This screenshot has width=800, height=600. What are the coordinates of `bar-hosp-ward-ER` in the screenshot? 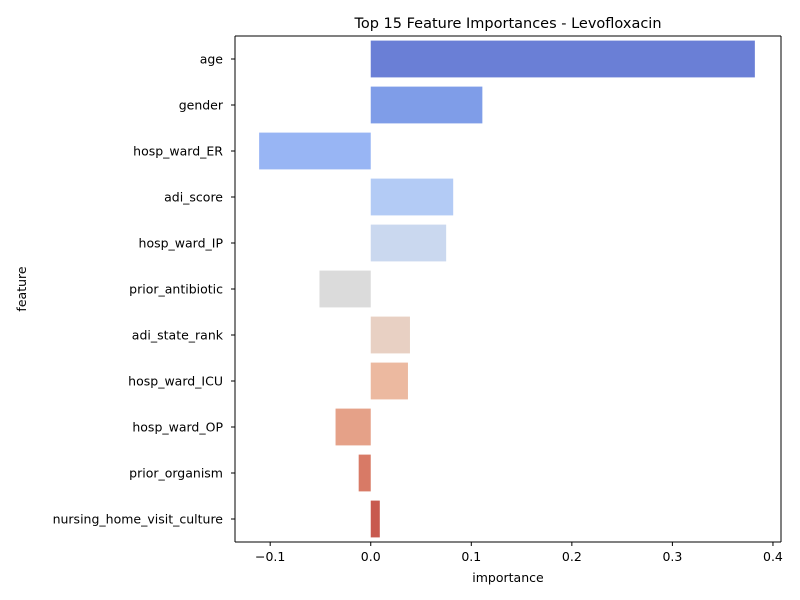 It's located at (315, 151).